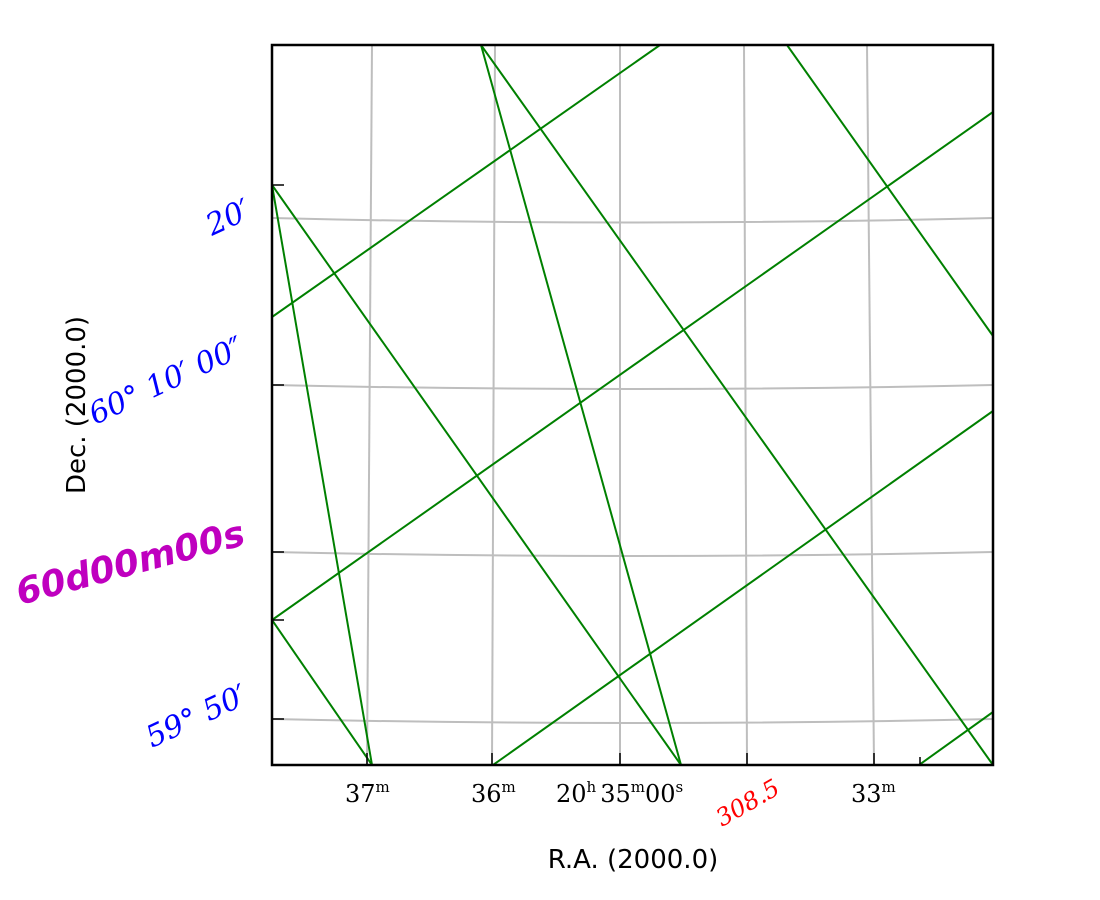 Image resolution: width=1100 pixels, height=900 pixels. Describe the element at coordinates (77, 405) in the screenshot. I see `y-axis-label: Dec. (2000.0)` at that location.